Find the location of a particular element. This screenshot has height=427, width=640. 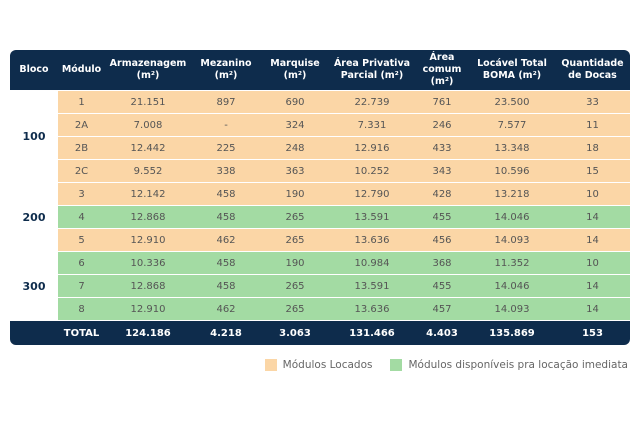

total-cell: 3.063 is located at coordinates (295, 332).